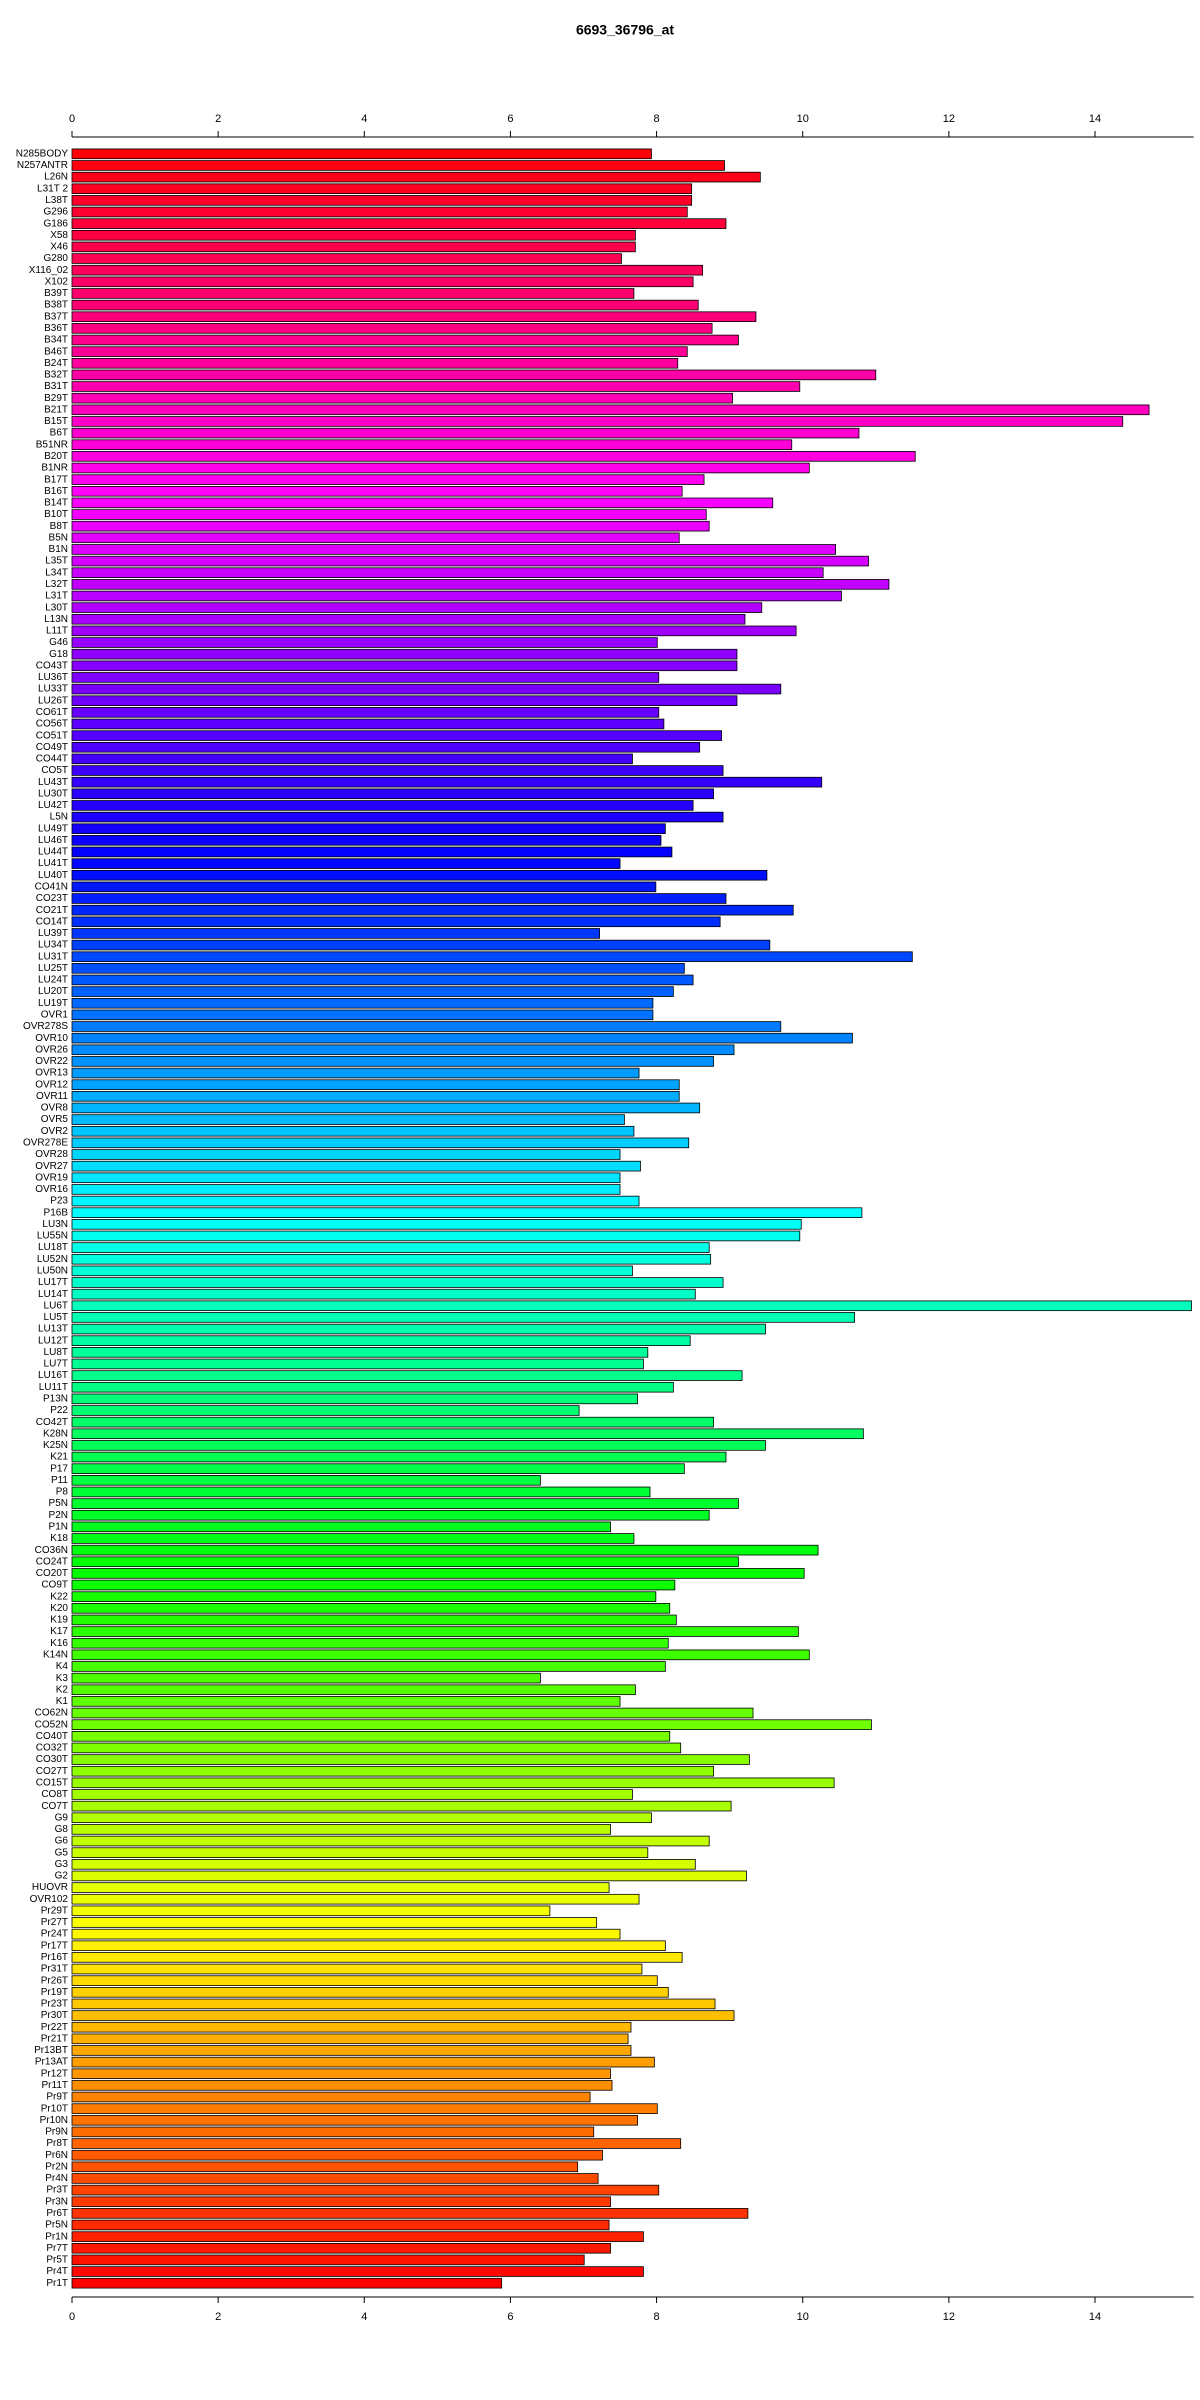  Describe the element at coordinates (52, 735) in the screenshot. I see `category-label: CO51T` at that location.